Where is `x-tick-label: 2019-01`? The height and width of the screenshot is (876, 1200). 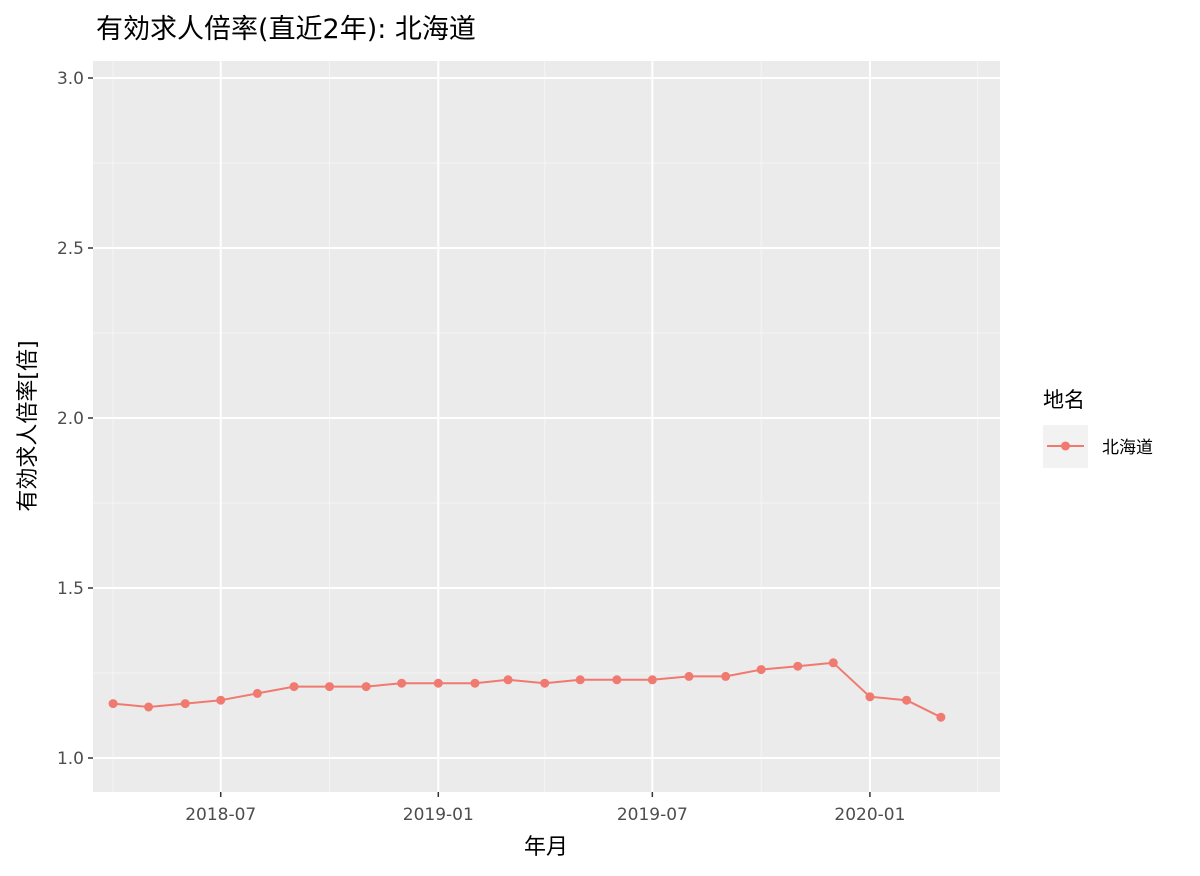 x-tick-label: 2019-01 is located at coordinates (438, 815).